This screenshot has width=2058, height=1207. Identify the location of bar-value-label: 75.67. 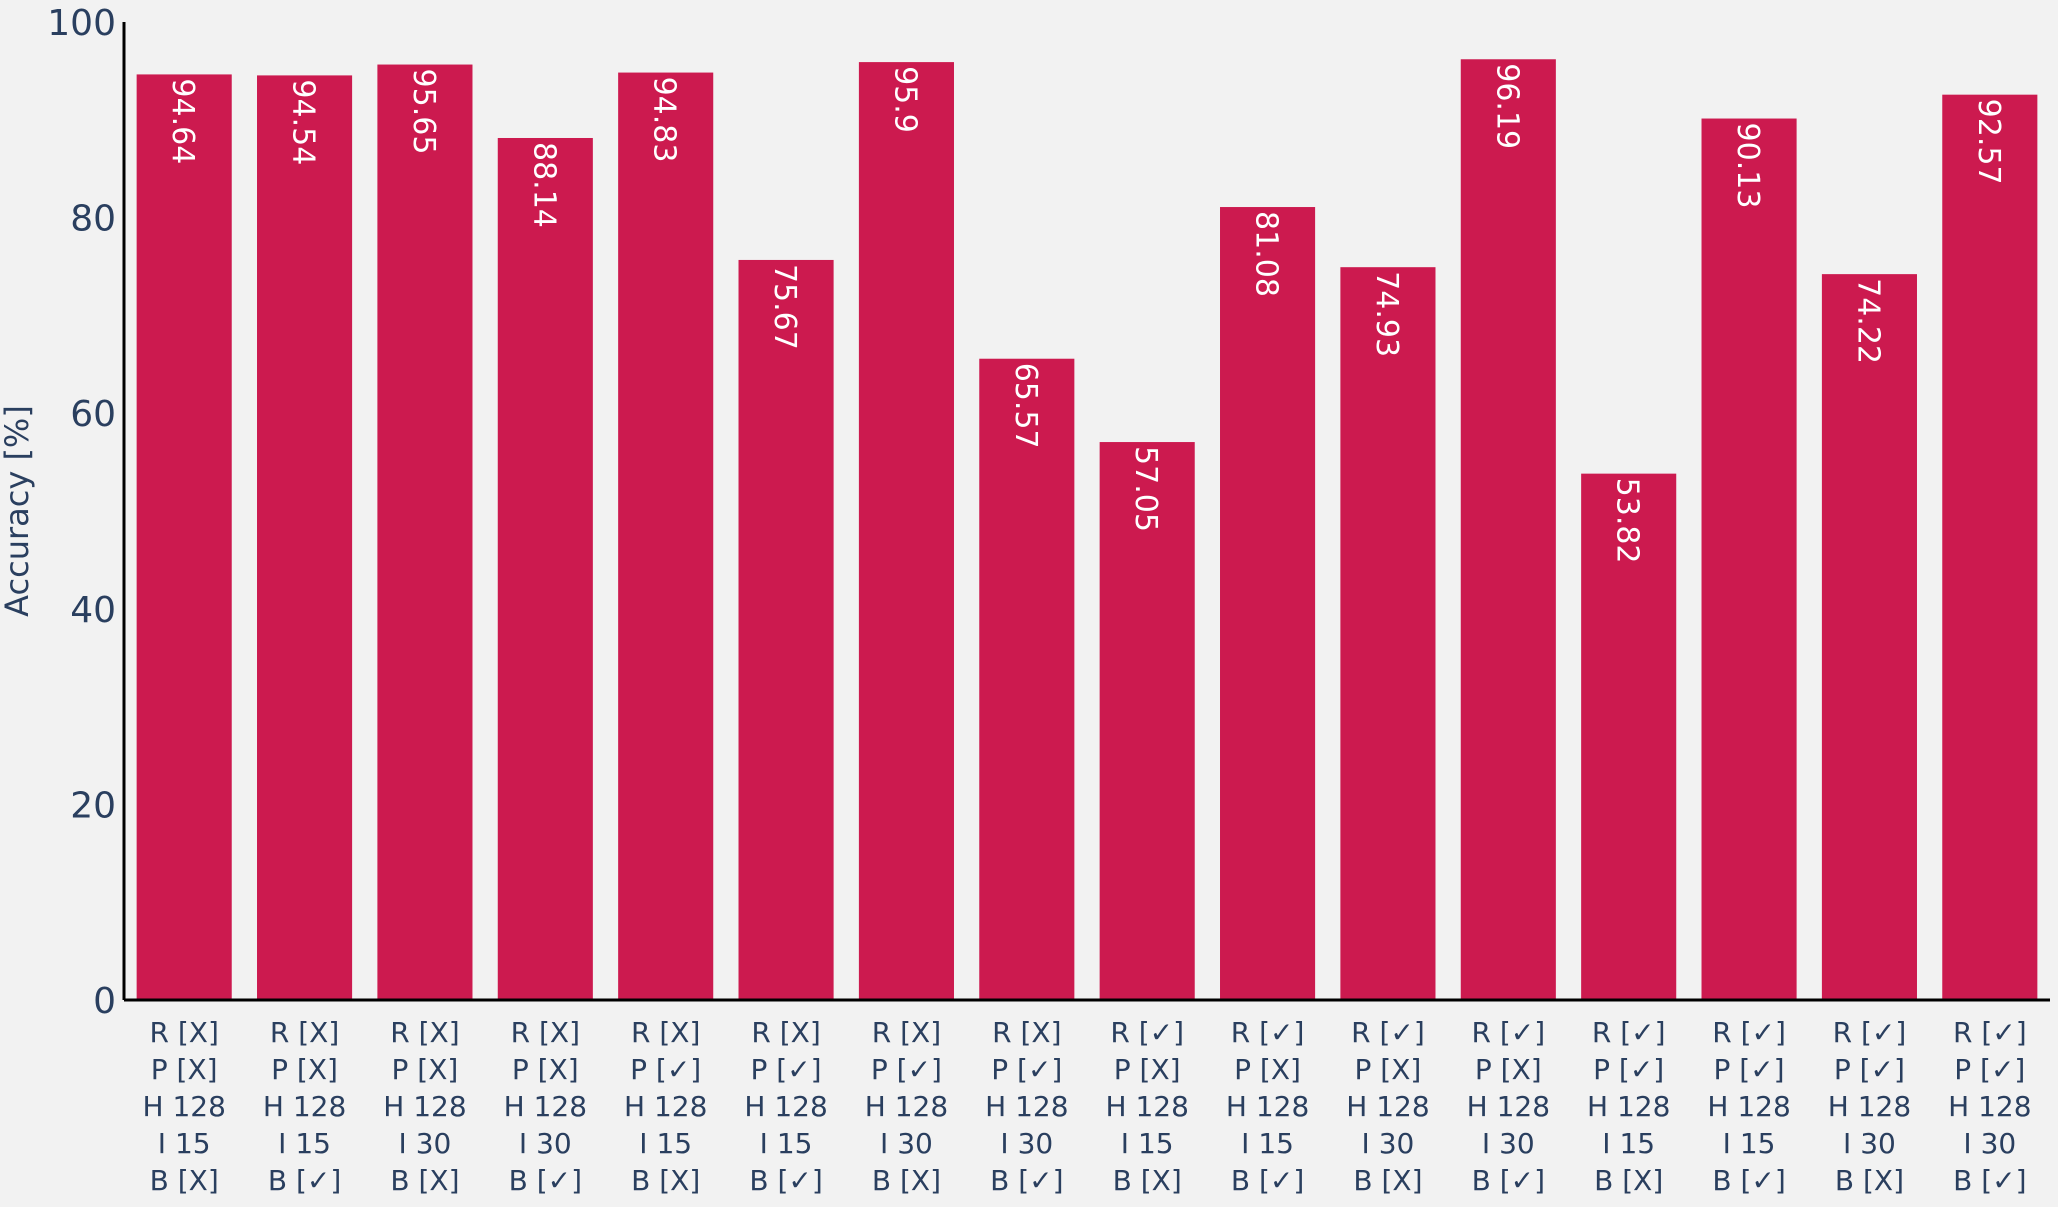
(784, 307).